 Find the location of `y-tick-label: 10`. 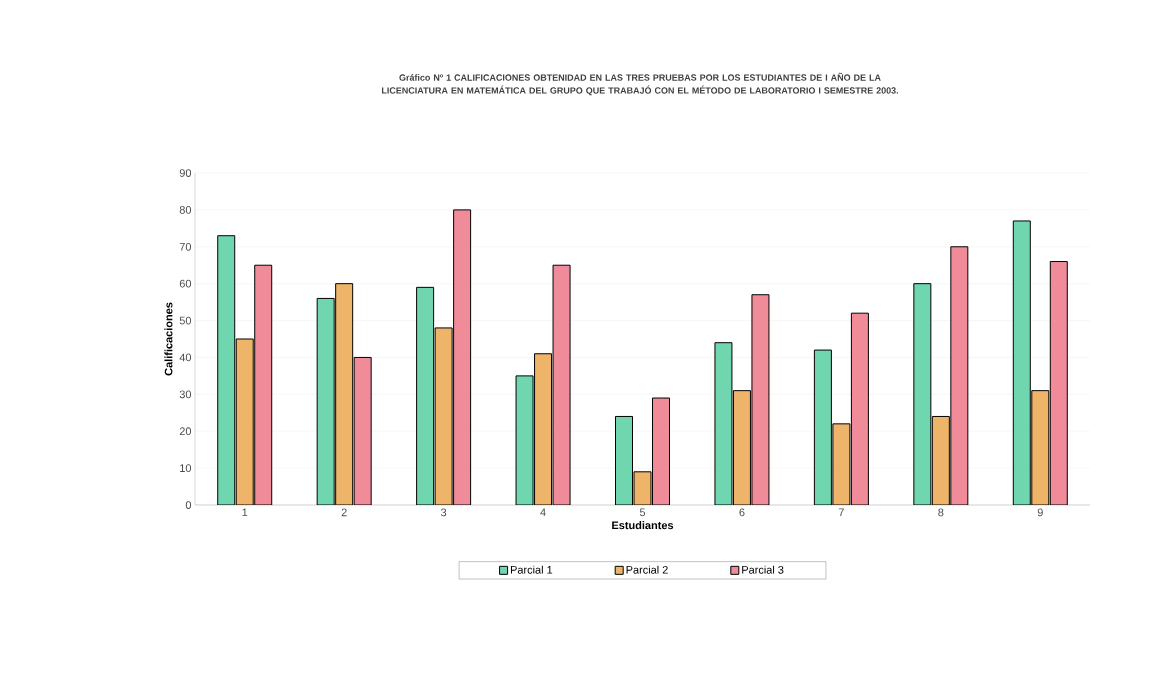

y-tick-label: 10 is located at coordinates (186, 468).